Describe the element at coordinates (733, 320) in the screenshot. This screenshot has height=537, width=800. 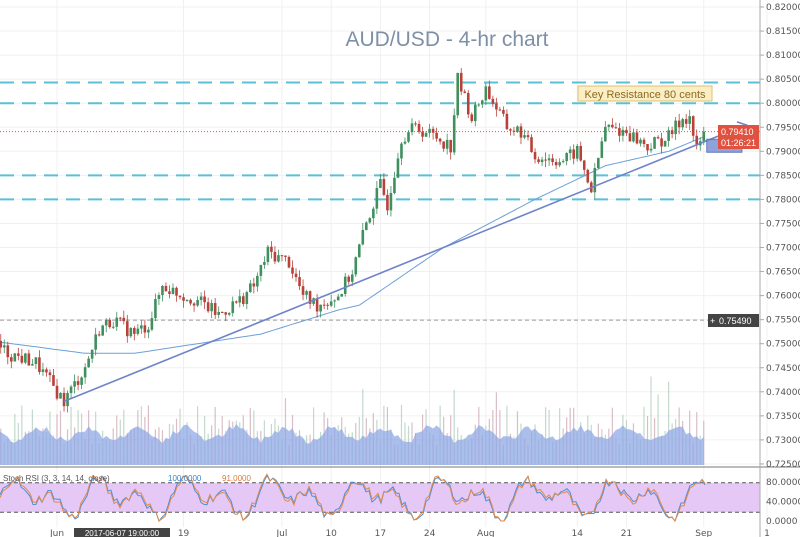
I see `crosshair-price-label: + 0.75490` at that location.